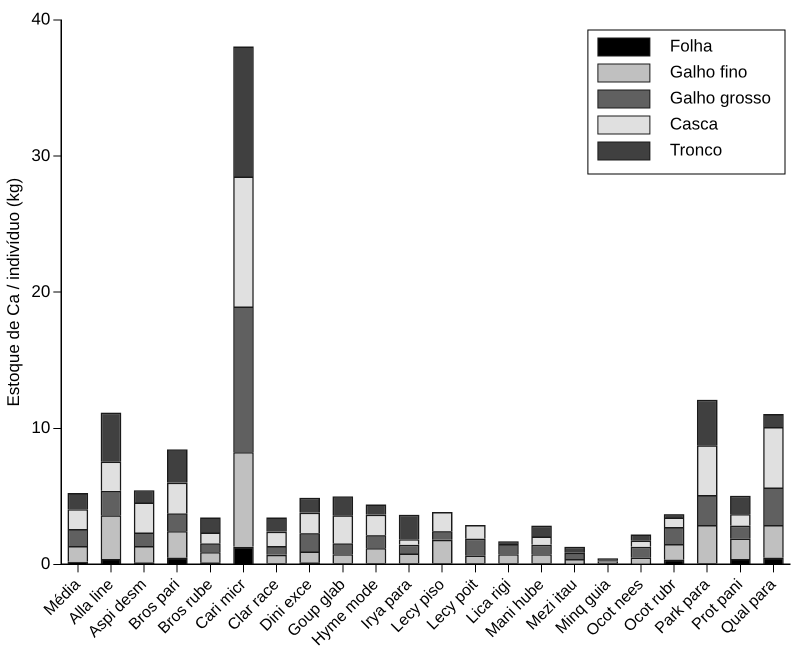  Describe the element at coordinates (721, 98) in the screenshot. I see `legend-label: Galho grosso` at that location.